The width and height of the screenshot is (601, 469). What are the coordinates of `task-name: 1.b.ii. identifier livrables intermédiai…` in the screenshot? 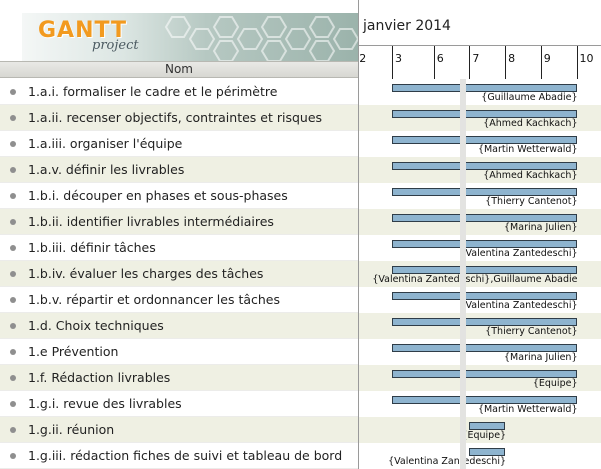 It's located at (151, 221).